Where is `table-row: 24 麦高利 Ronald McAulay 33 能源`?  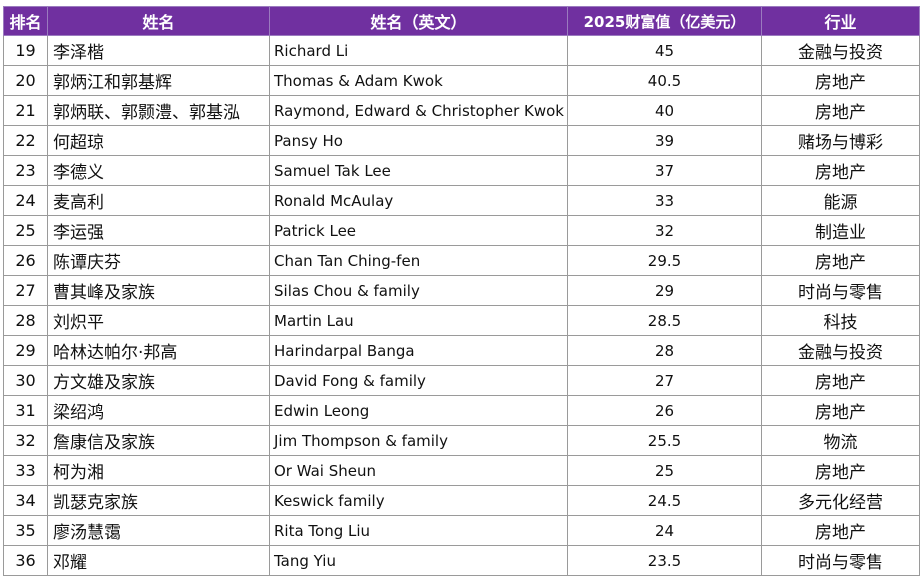
table-row: 24 麦高利 Ronald McAulay 33 能源 is located at coordinates (461, 200).